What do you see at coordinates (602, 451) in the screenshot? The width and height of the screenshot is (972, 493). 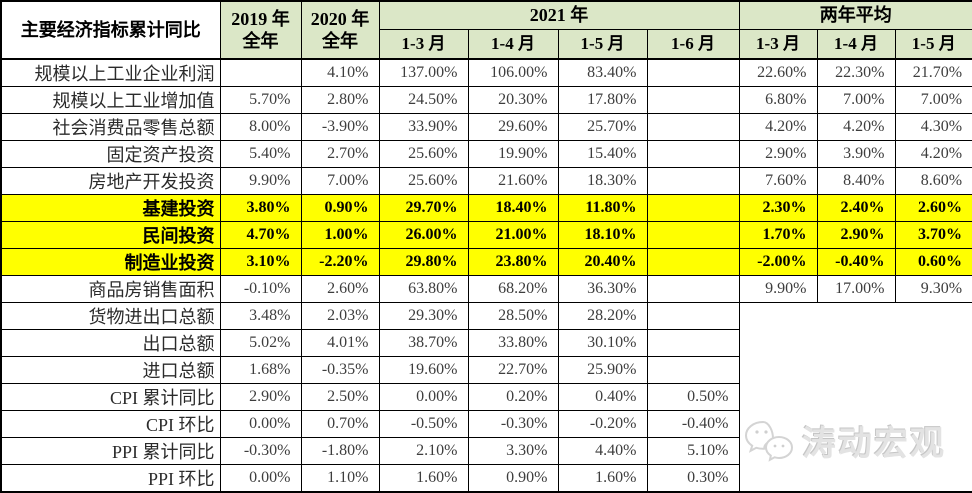 I see `cell-value: 4.40%` at bounding box center [602, 451].